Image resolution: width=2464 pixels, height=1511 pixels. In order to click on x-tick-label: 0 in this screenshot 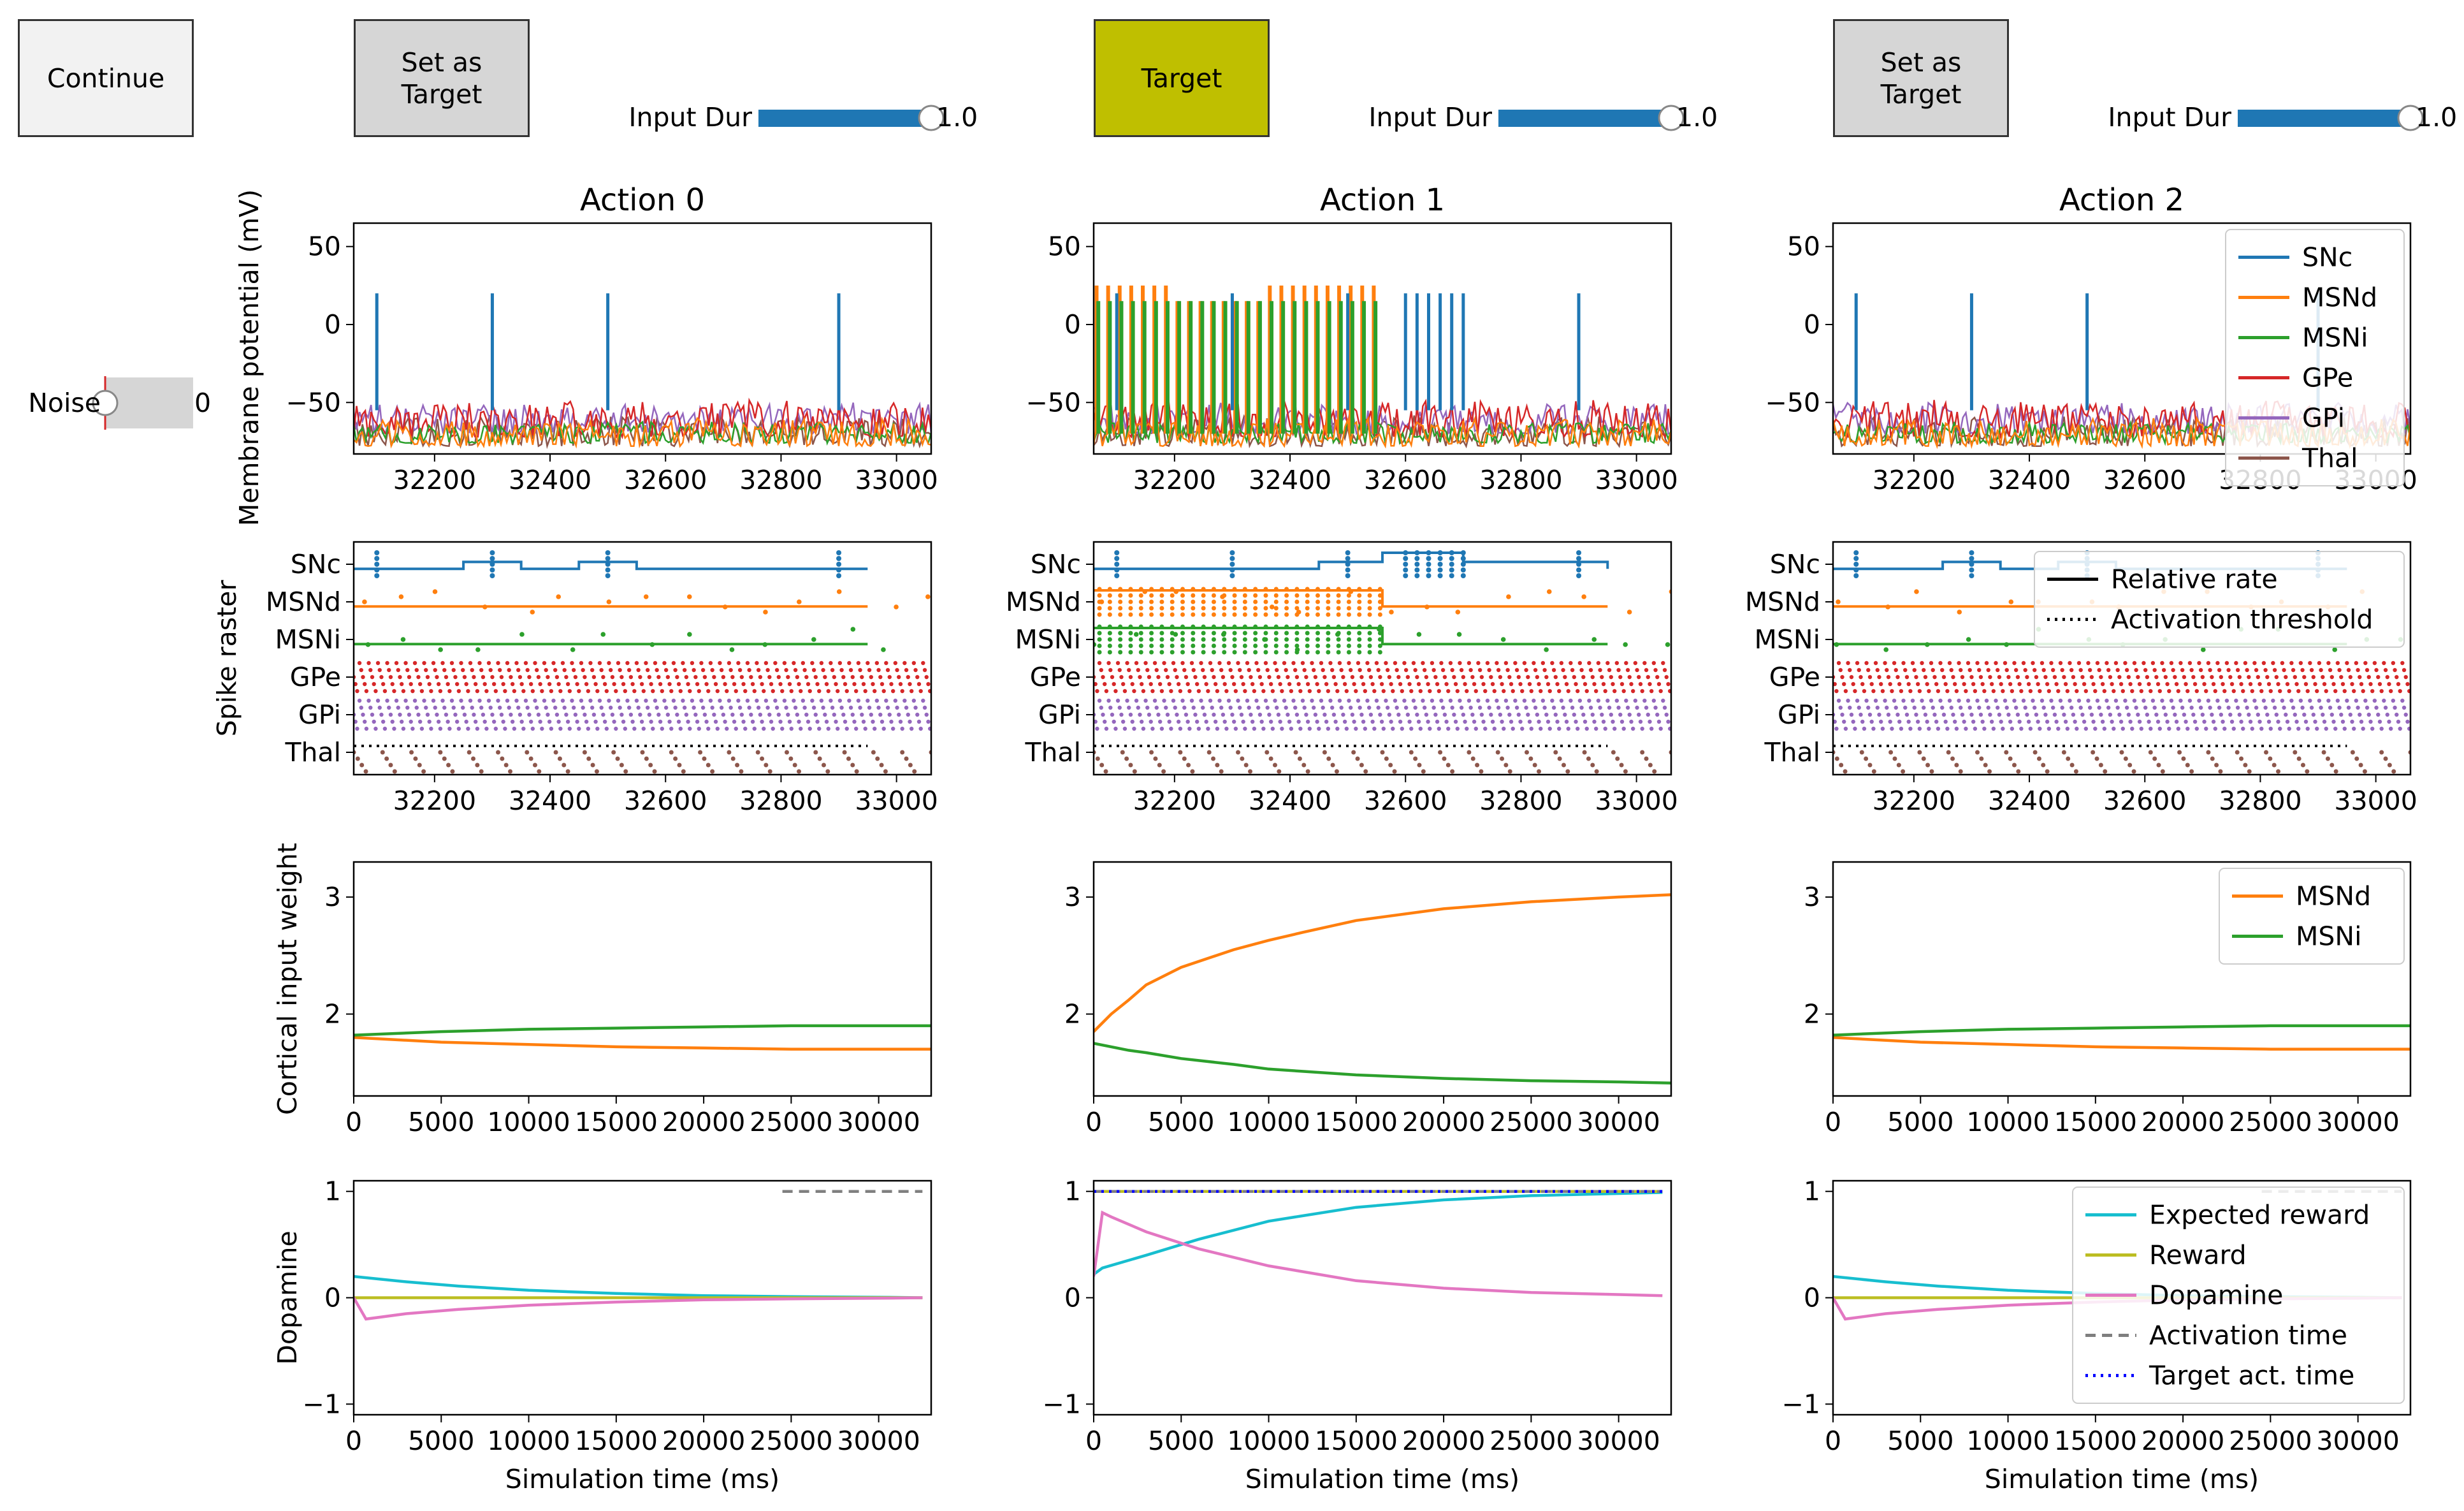, I will do `click(354, 1441)`.